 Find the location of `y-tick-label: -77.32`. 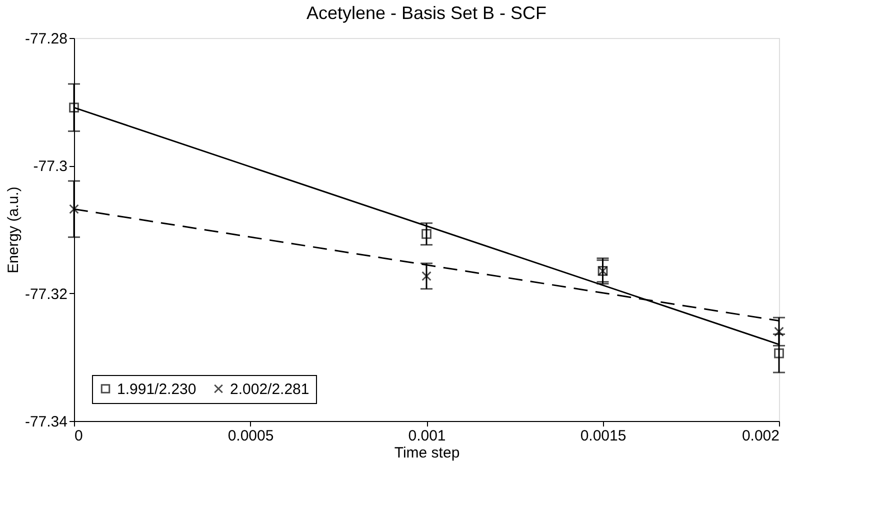

y-tick-label: -77.32 is located at coordinates (46, 294).